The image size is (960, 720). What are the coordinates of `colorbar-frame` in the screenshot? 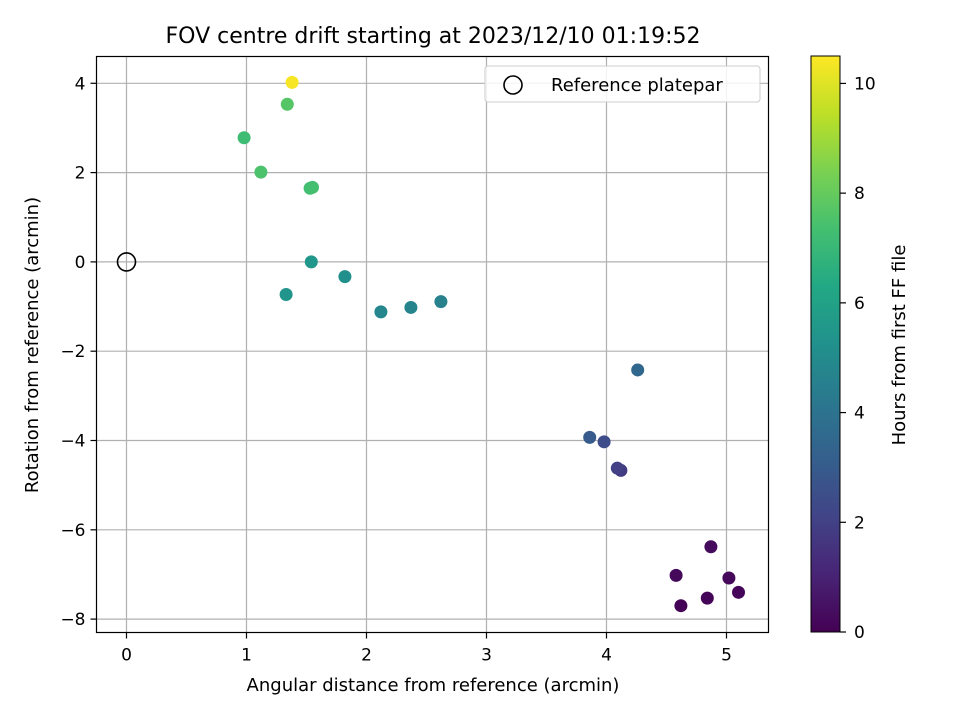 It's located at (825, 344).